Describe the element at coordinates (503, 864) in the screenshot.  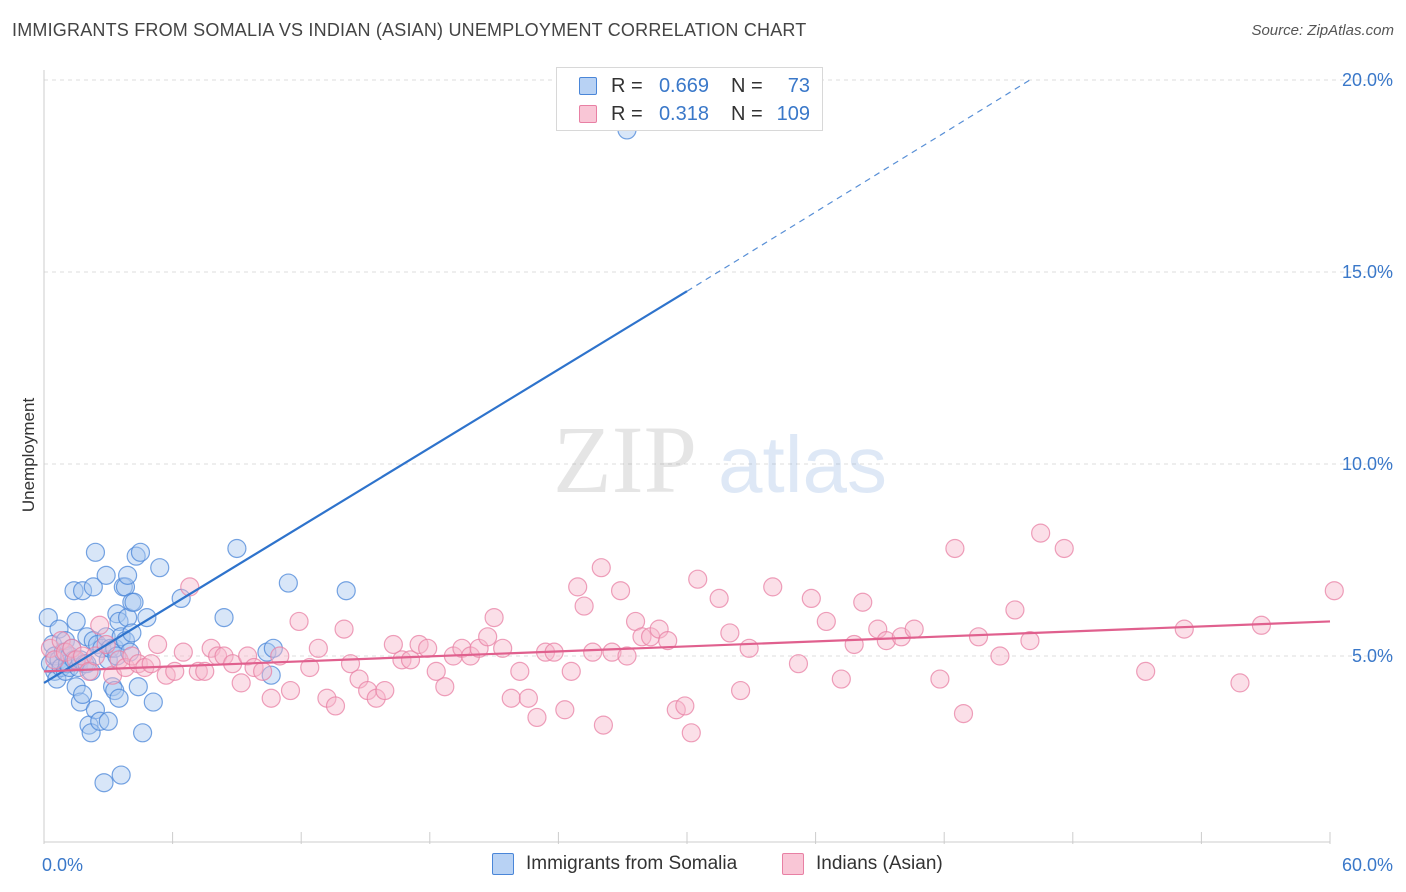
I see `bottom-legend-swatch-somalia` at that location.